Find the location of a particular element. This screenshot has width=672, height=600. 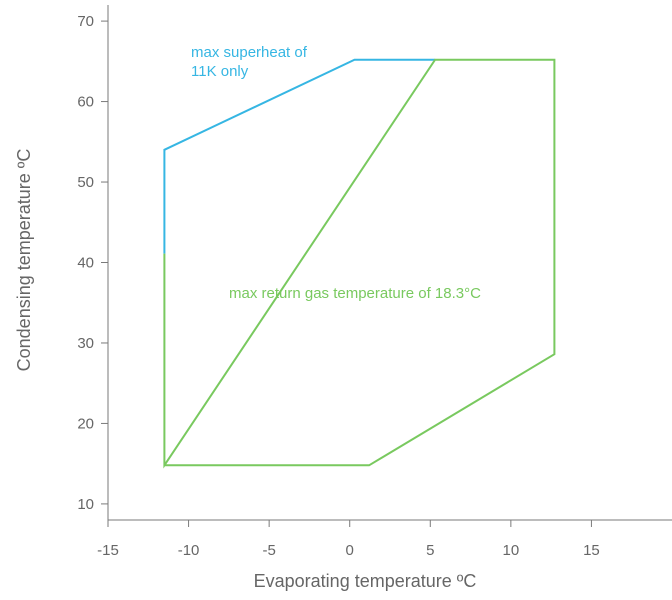

y-tick-label: 60 is located at coordinates (85, 102).